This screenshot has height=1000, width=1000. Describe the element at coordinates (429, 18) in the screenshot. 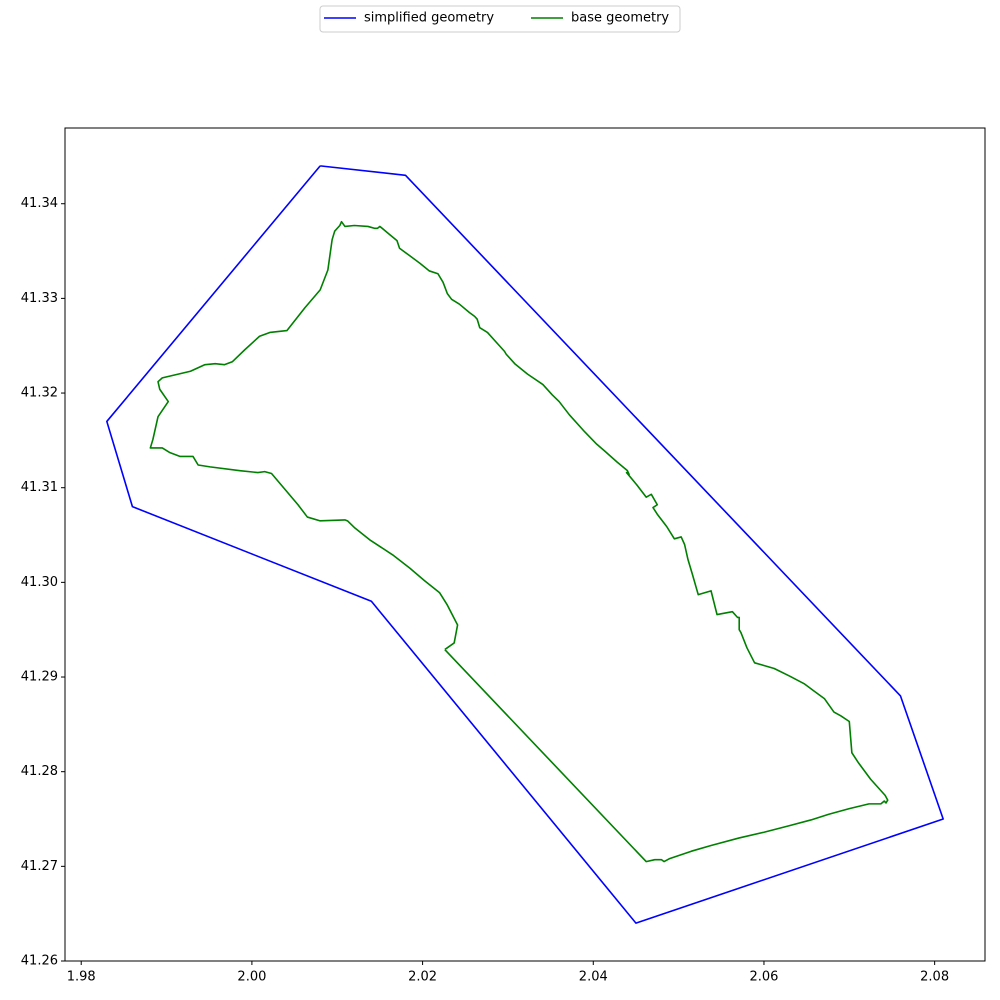

I see `legend-label: simplified geometry` at that location.